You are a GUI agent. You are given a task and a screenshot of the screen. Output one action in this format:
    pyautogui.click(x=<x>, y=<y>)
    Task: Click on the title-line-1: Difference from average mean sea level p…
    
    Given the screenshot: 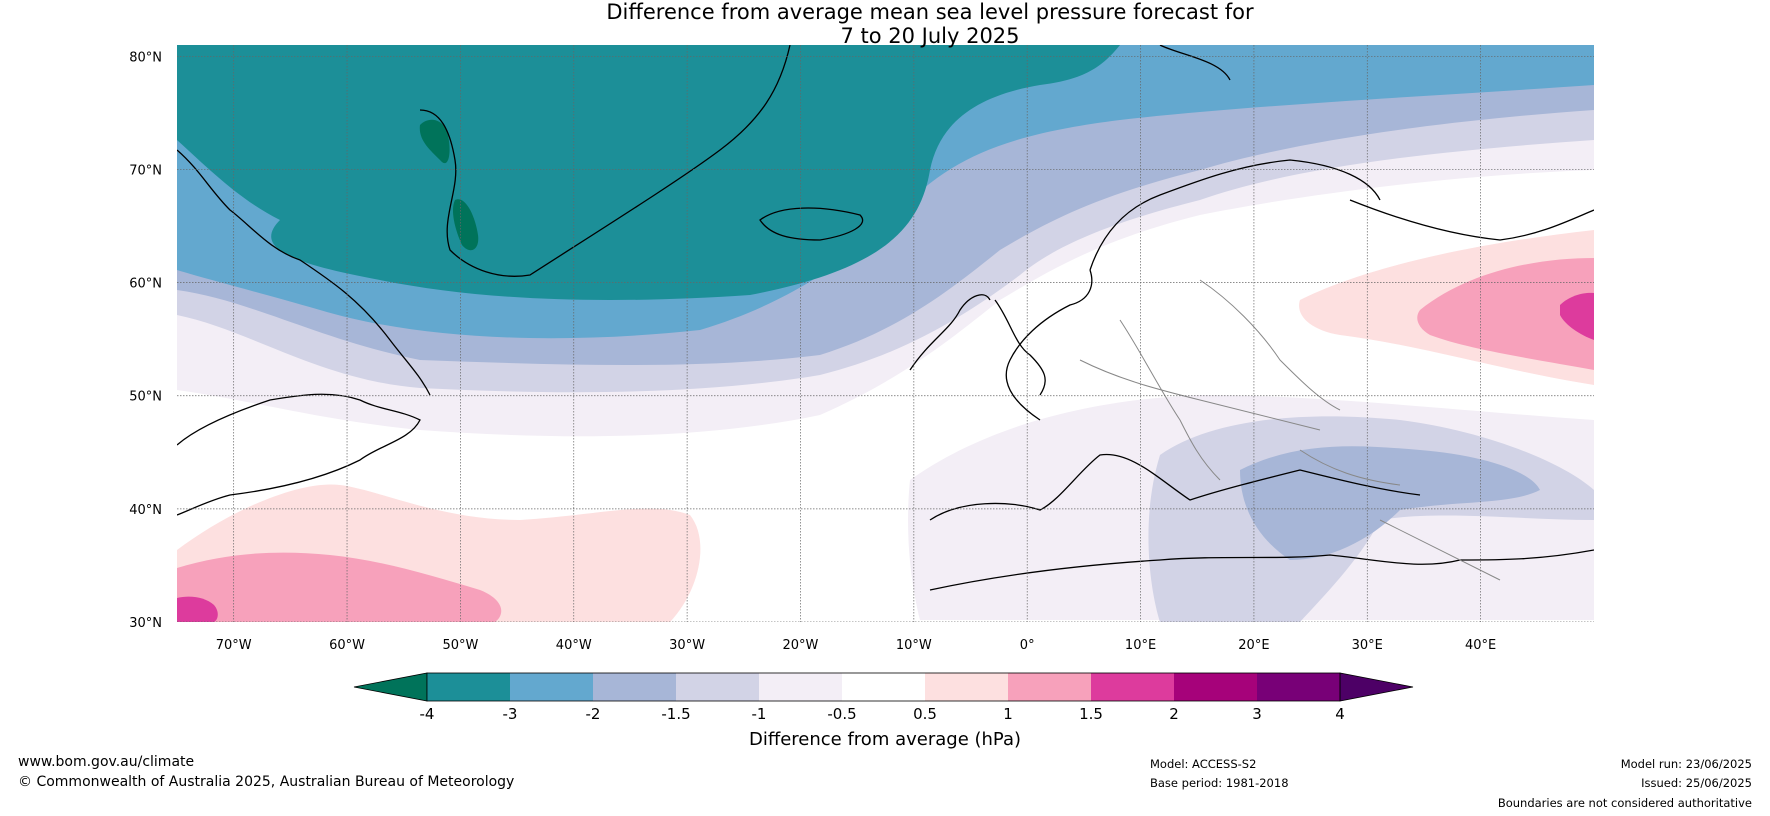 What is the action you would take?
    pyautogui.click(x=930, y=12)
    